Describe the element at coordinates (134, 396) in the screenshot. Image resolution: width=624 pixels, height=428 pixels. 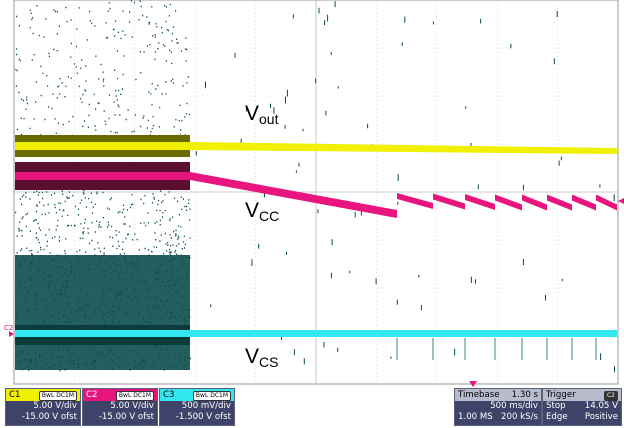
I see `channel-2-coupling: BwL DC1M` at that location.